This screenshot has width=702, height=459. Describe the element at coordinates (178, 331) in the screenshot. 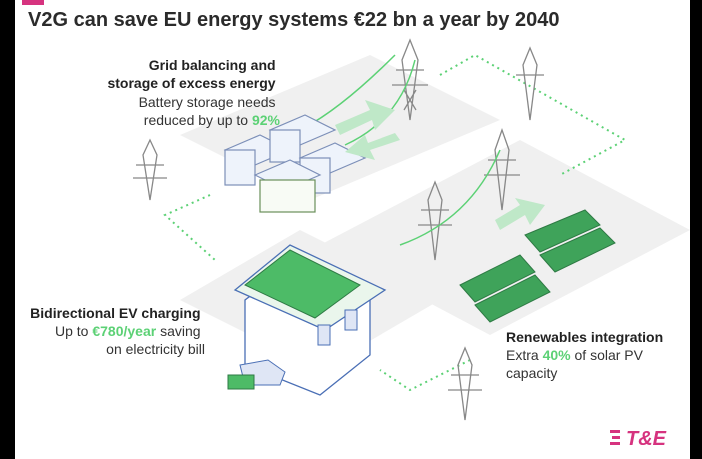

I see `body: saving` at that location.